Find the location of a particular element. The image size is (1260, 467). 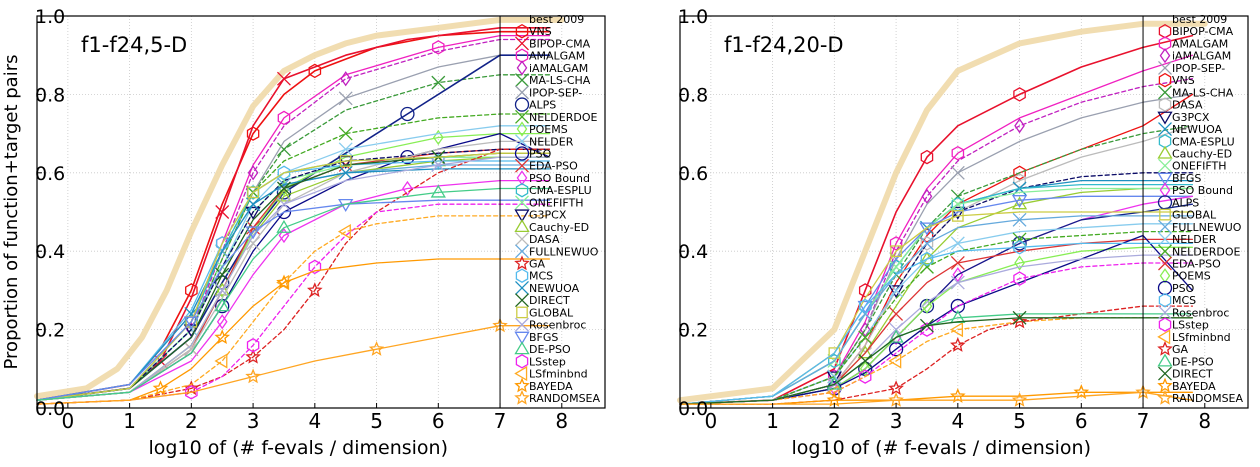

legend-label: Rosenbroc is located at coordinates (557, 325).